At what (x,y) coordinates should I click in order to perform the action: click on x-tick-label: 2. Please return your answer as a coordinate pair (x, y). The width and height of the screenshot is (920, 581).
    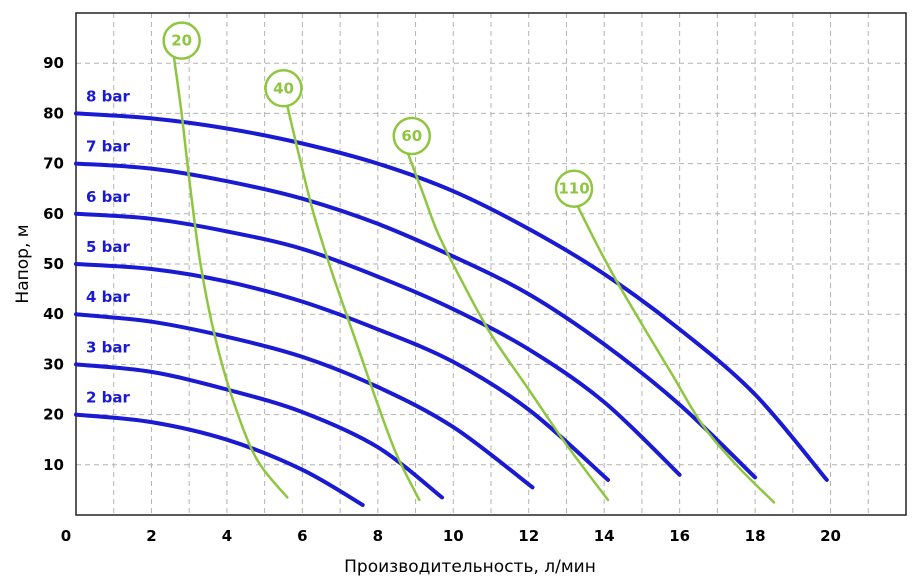
    Looking at the image, I should click on (151, 536).